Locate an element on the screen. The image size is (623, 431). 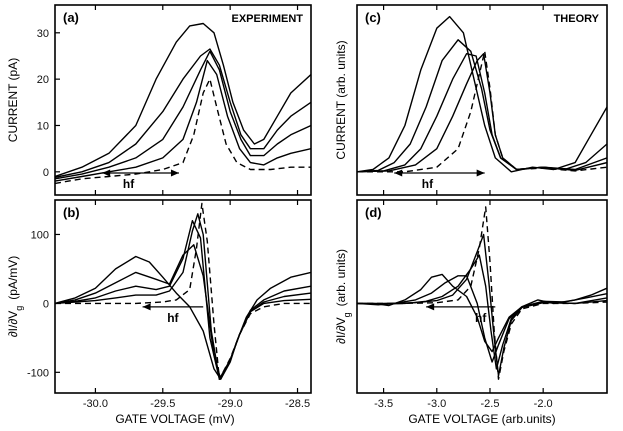
x-tick-label: -2.5 is located at coordinates (489, 404).